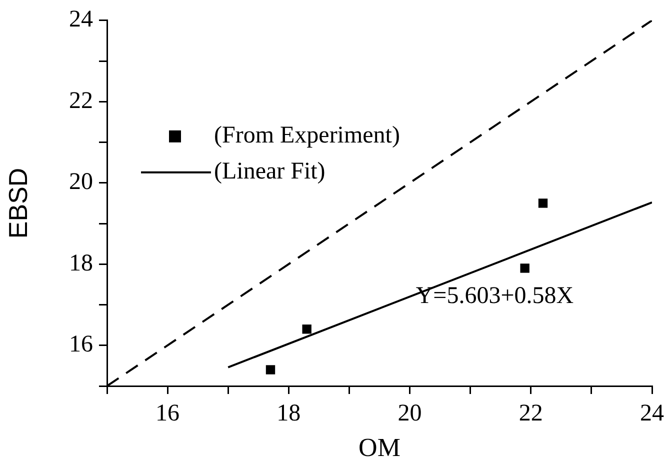  I want to click on legend-label: (From Experiment), so click(307, 135).